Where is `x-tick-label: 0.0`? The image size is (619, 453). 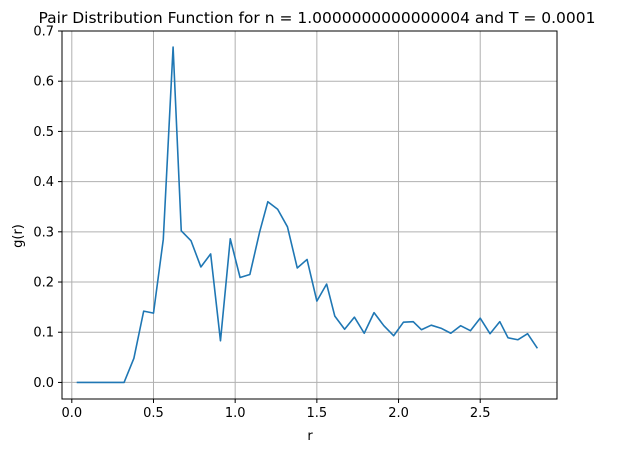
x-tick-label: 0.0 is located at coordinates (71, 413).